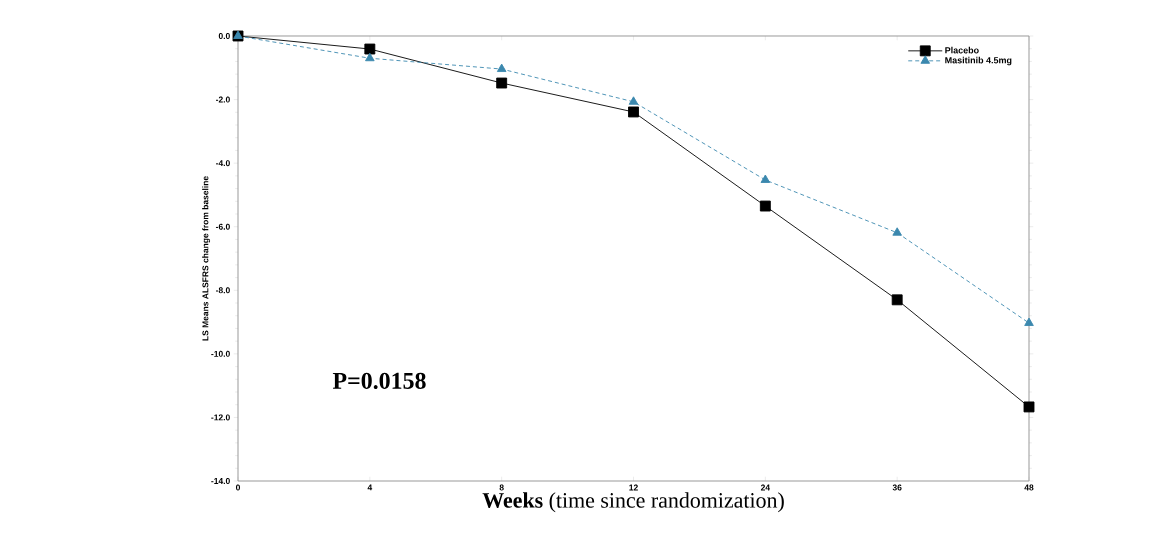 The image size is (1176, 544). I want to click on x-tick-label: 24, so click(765, 487).